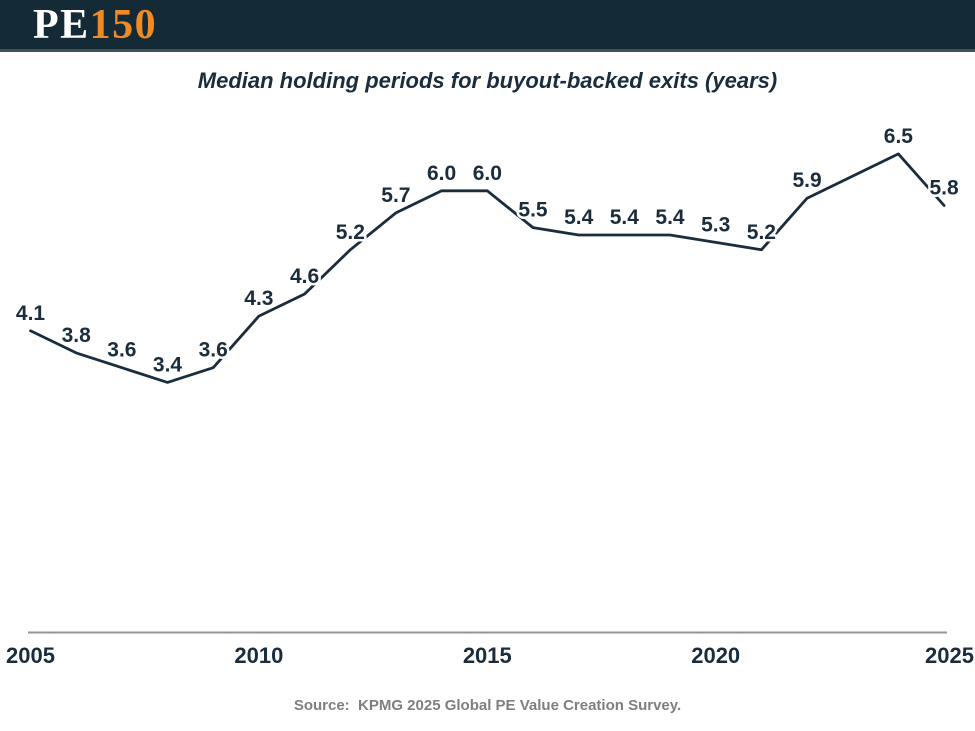  What do you see at coordinates (487, 26) in the screenshot?
I see `header-bar: PE150` at bounding box center [487, 26].